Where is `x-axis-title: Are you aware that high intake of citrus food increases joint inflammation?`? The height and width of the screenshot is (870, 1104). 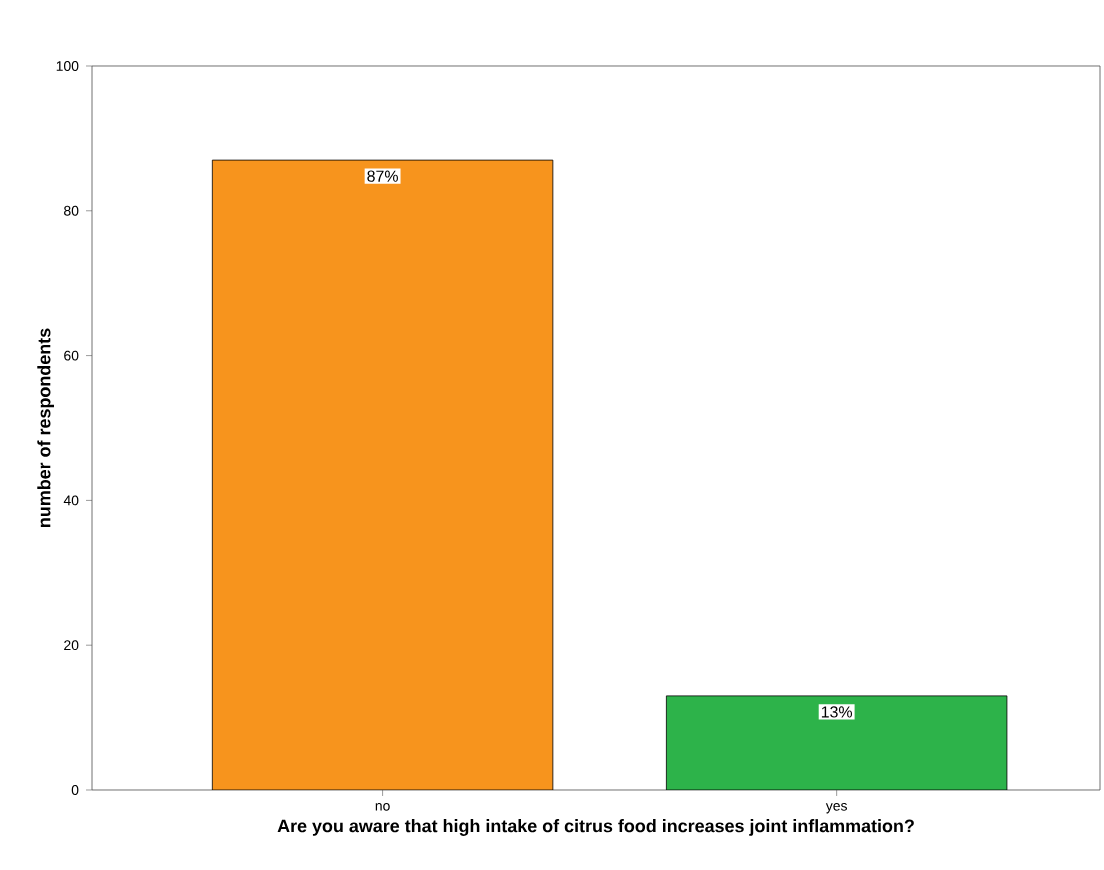 x-axis-title: Are you aware that high intake of citrus food increases joint inflammation? is located at coordinates (595, 827).